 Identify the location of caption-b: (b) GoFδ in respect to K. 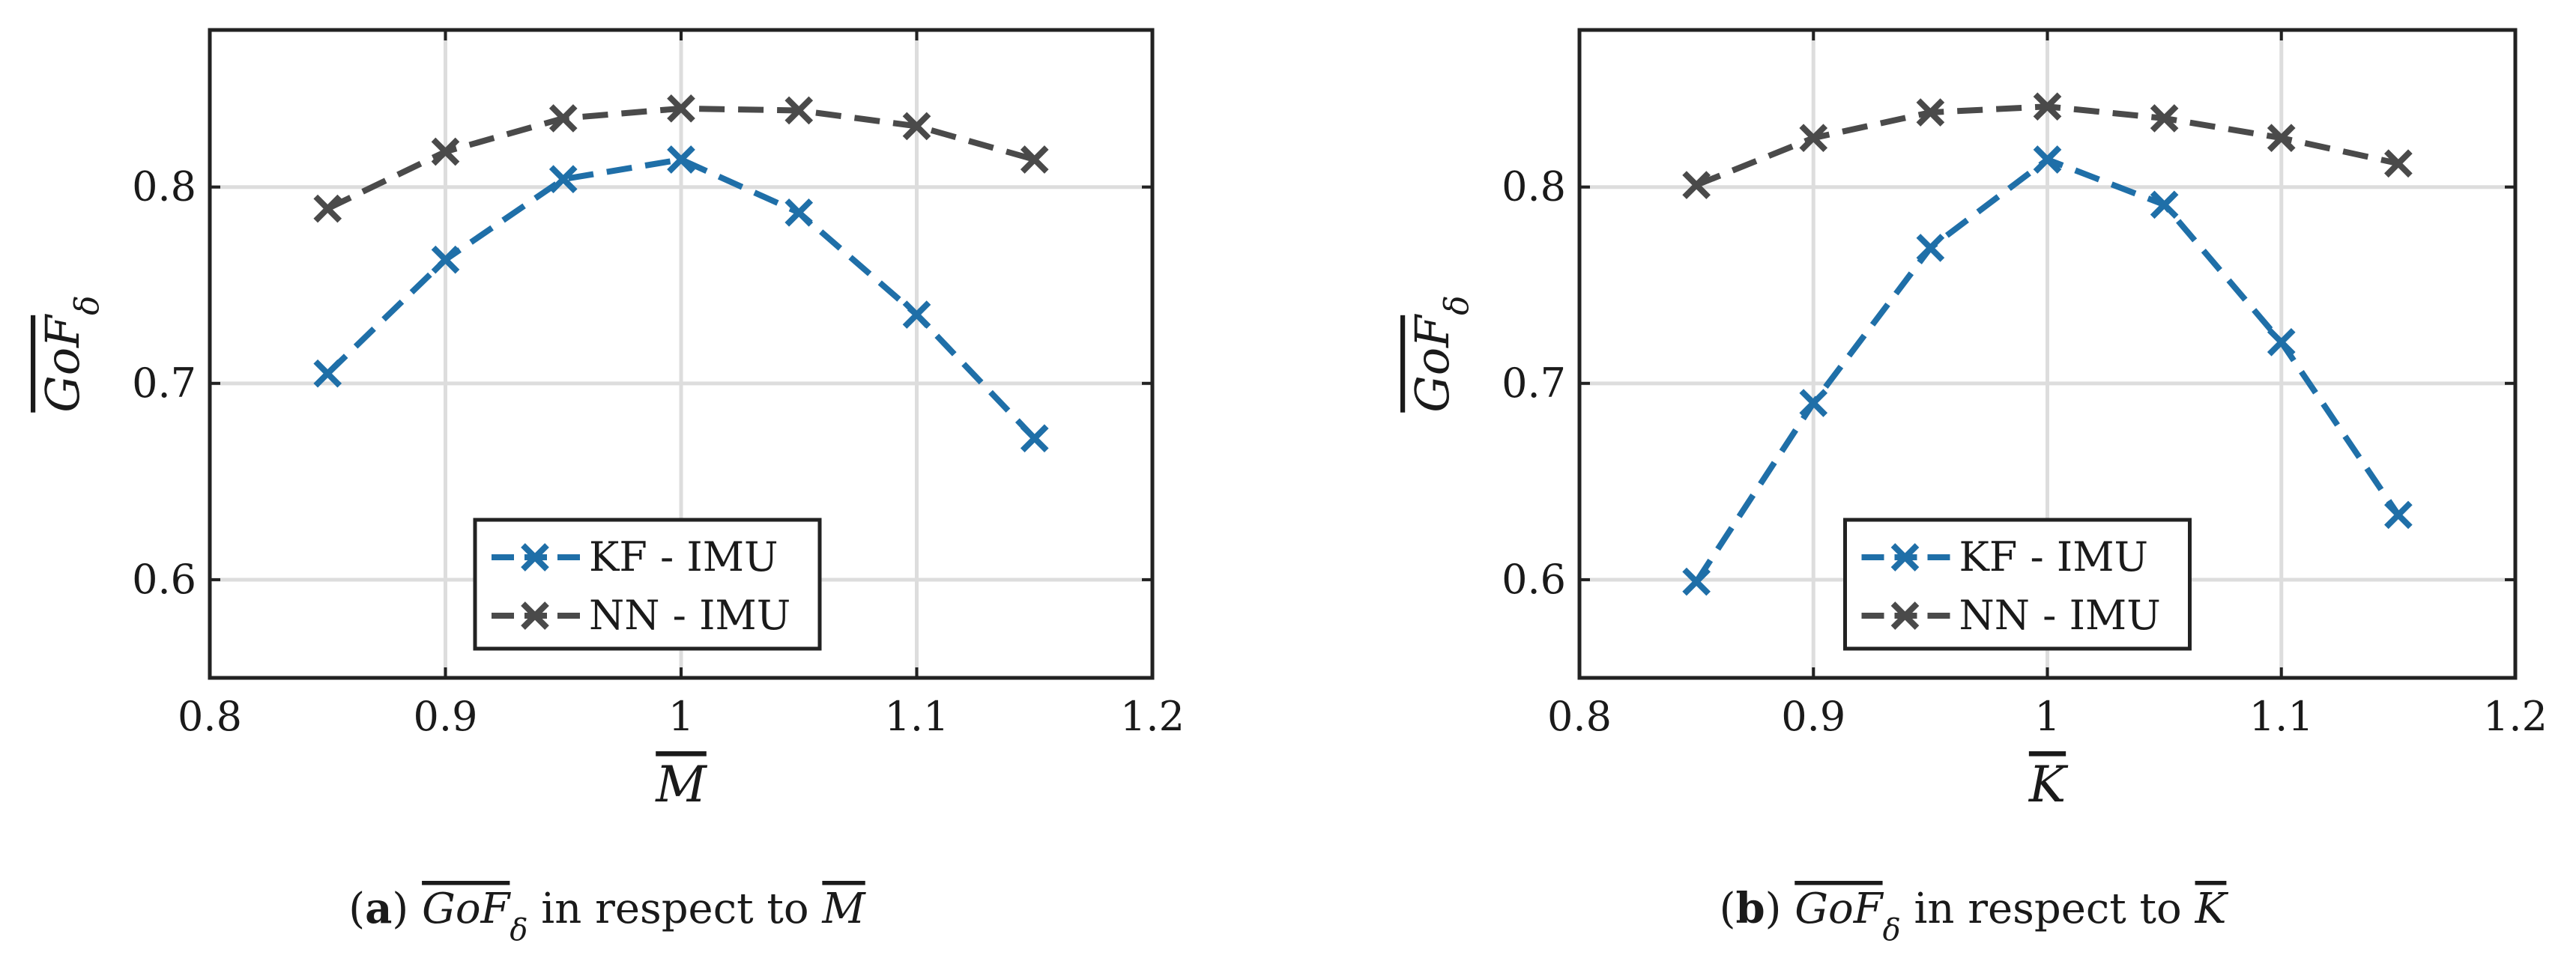
(1974, 916).